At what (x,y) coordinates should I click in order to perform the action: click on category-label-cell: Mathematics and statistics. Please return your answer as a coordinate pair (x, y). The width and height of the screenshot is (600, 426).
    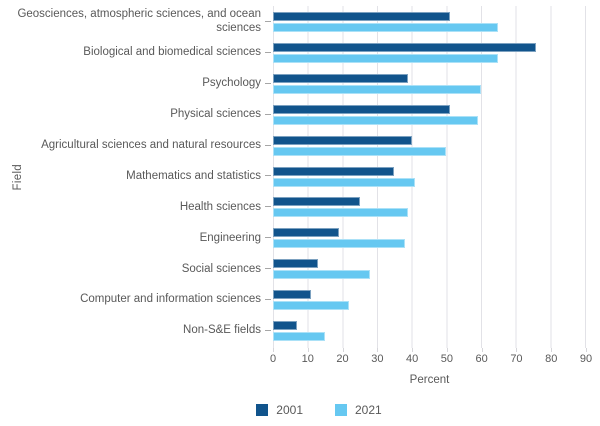
    Looking at the image, I should click on (136, 176).